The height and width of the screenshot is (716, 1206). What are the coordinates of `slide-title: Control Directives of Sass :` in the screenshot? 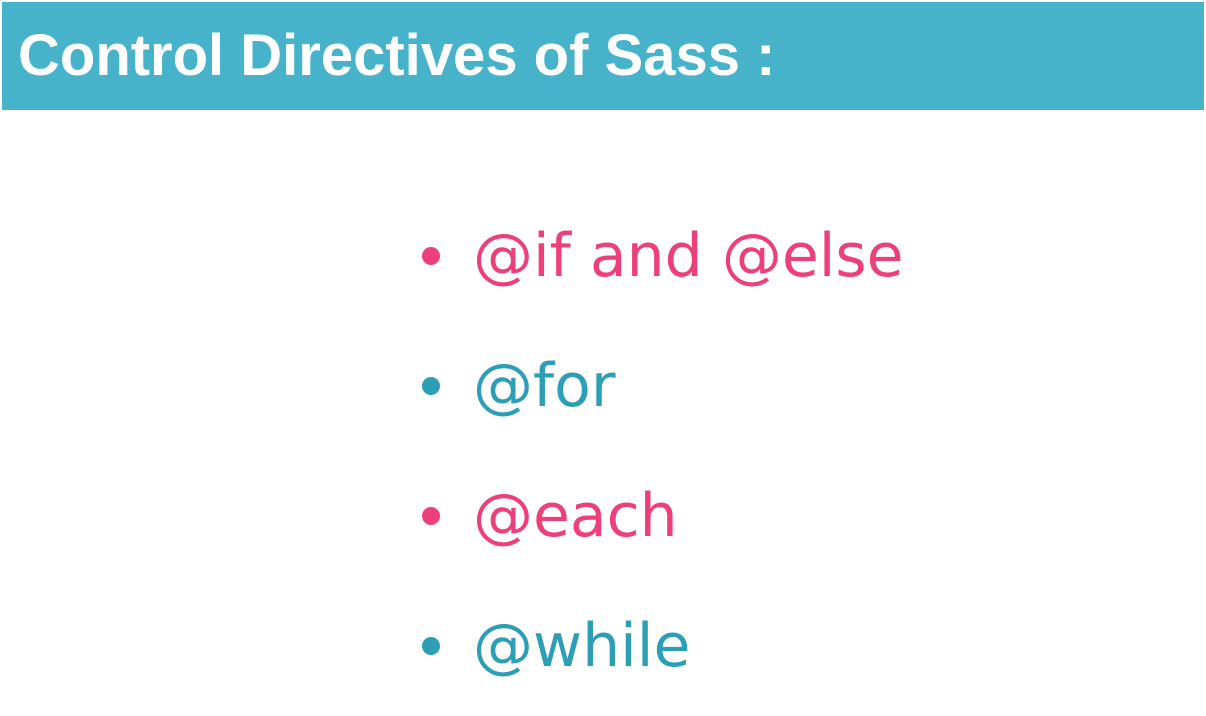 It's located at (397, 55).